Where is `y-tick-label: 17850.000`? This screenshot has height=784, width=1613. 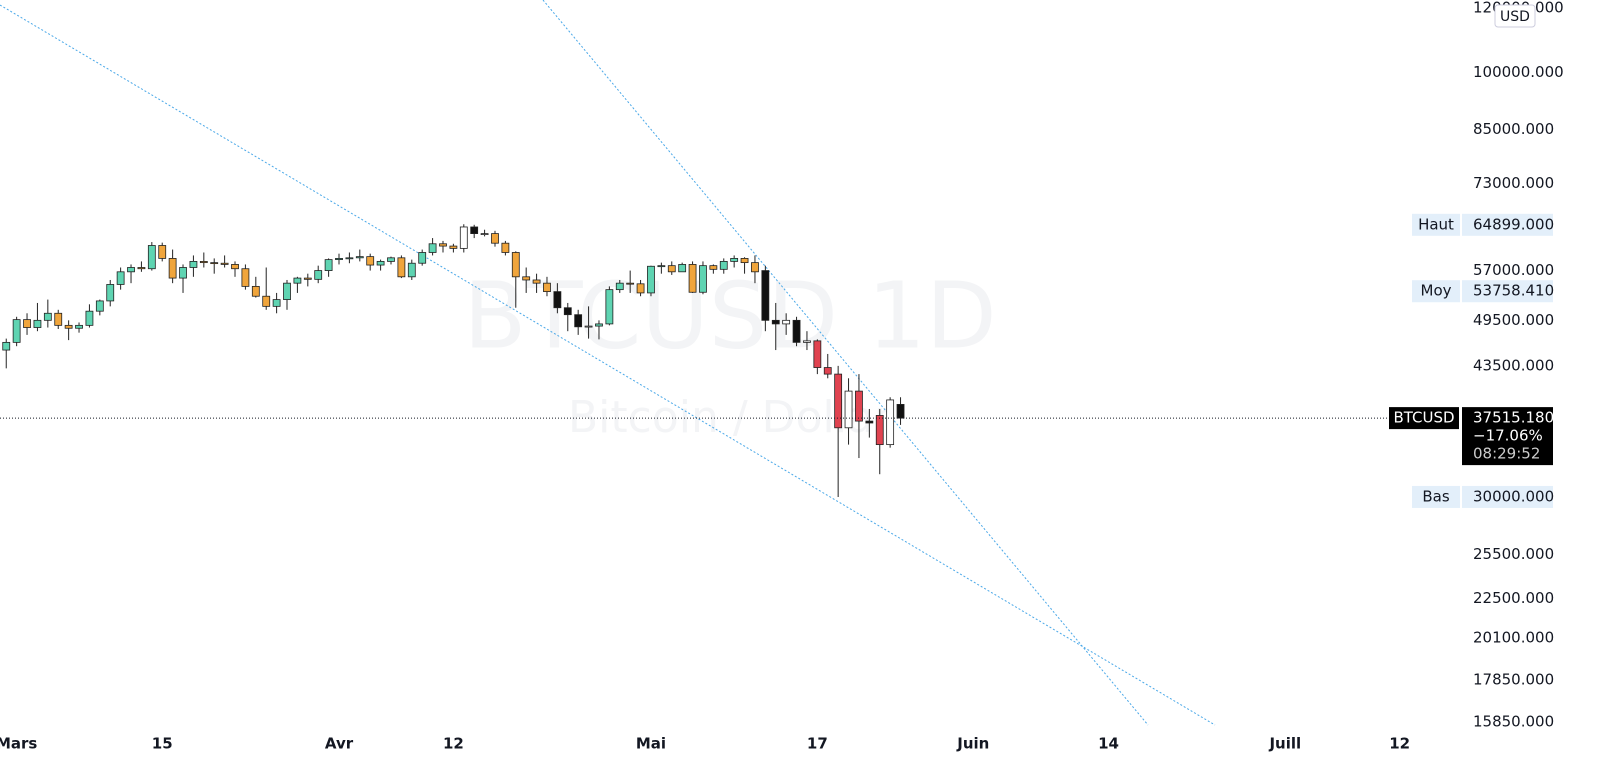
y-tick-label: 17850.000 is located at coordinates (1513, 680).